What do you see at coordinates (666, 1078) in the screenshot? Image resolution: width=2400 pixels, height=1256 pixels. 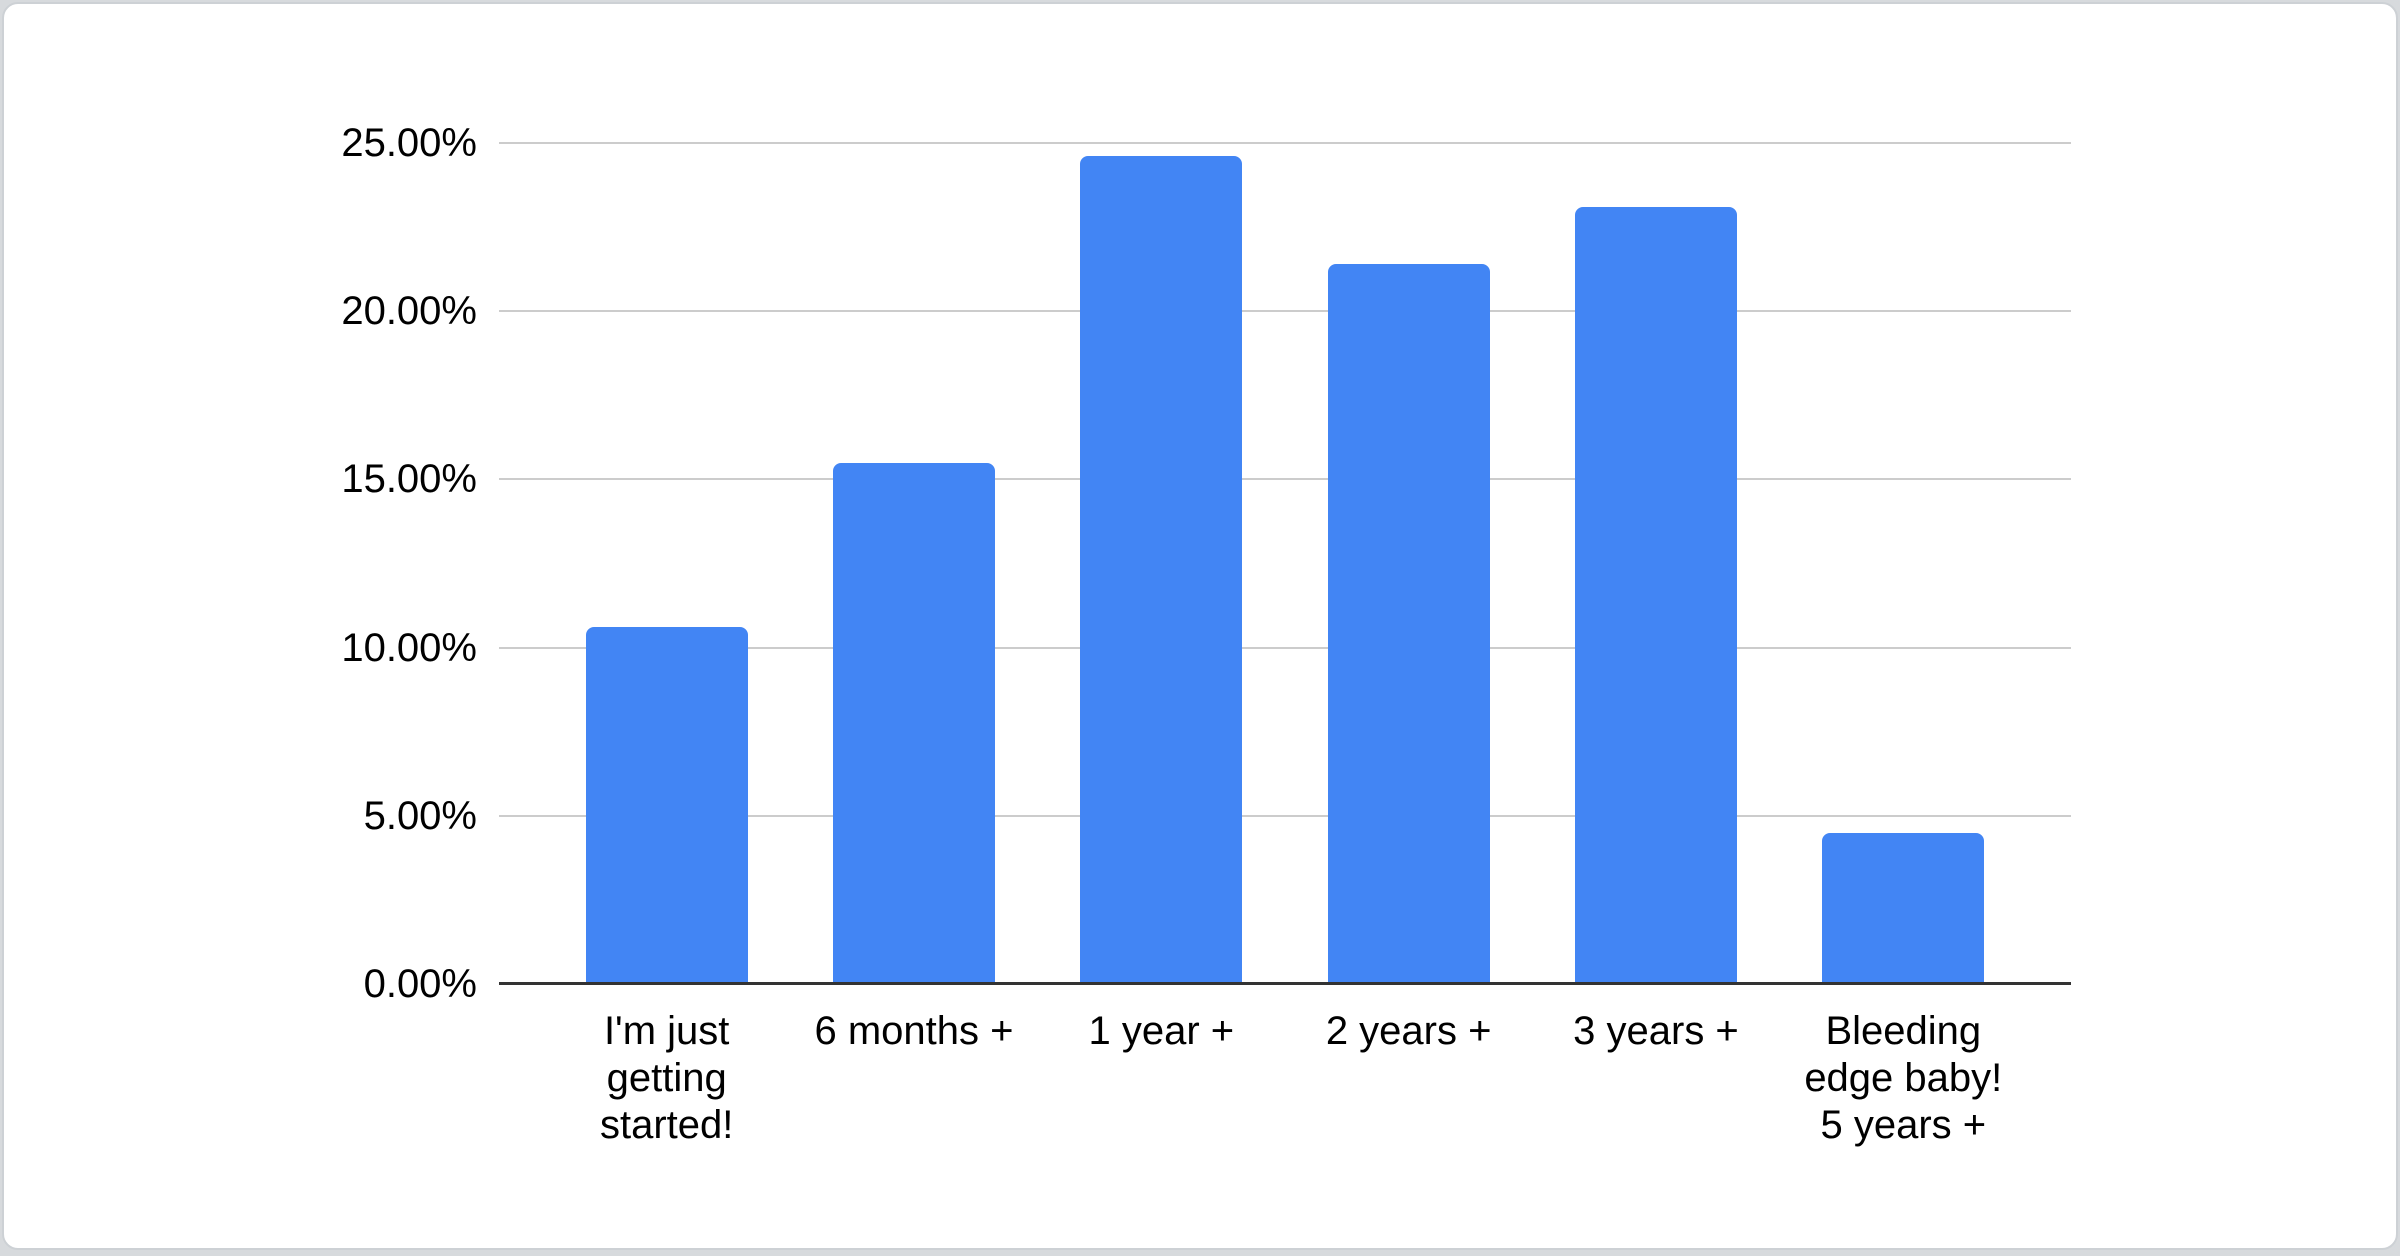 I see `x-category-label: I'm just getting started!` at bounding box center [666, 1078].